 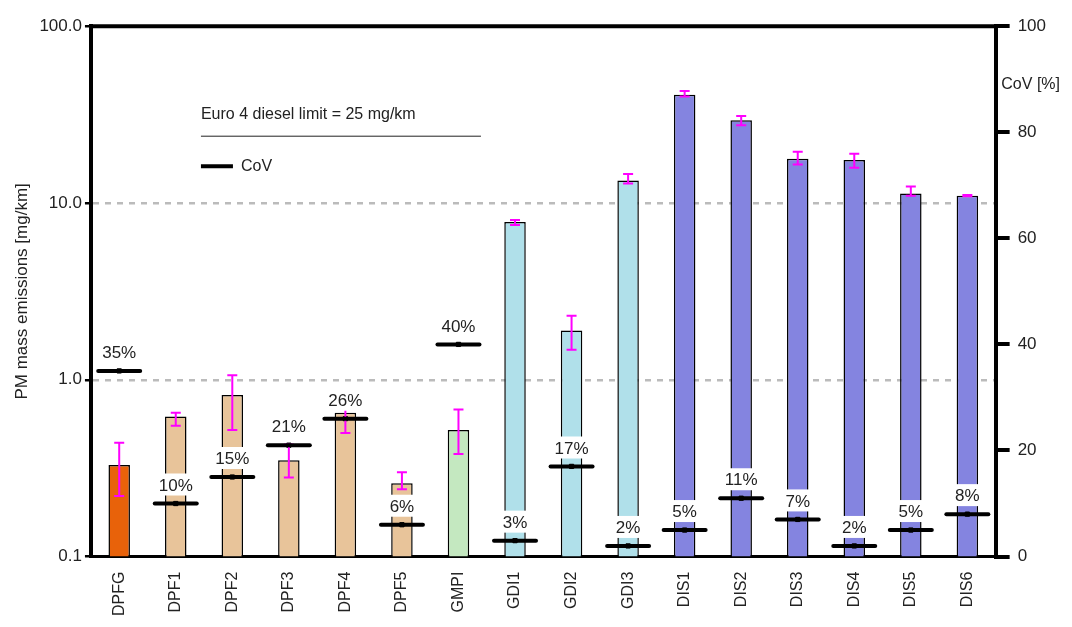 I want to click on data-label: 35%, so click(x=119, y=353).